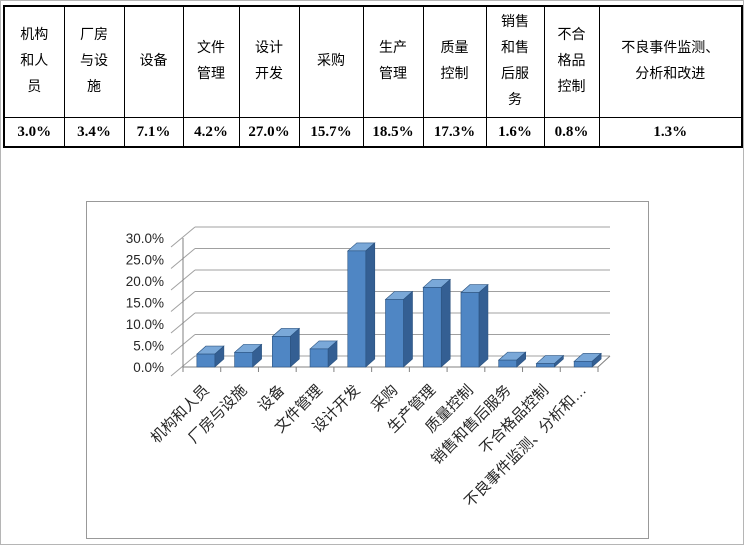 The image size is (744, 545). I want to click on table-header-cell: 厂房 与设 施, so click(94, 61).